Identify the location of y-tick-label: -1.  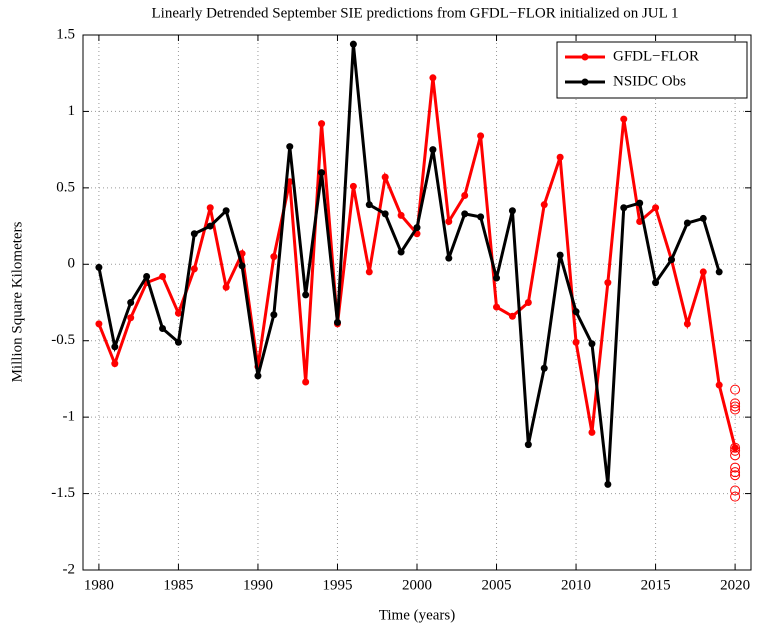
(69, 417).